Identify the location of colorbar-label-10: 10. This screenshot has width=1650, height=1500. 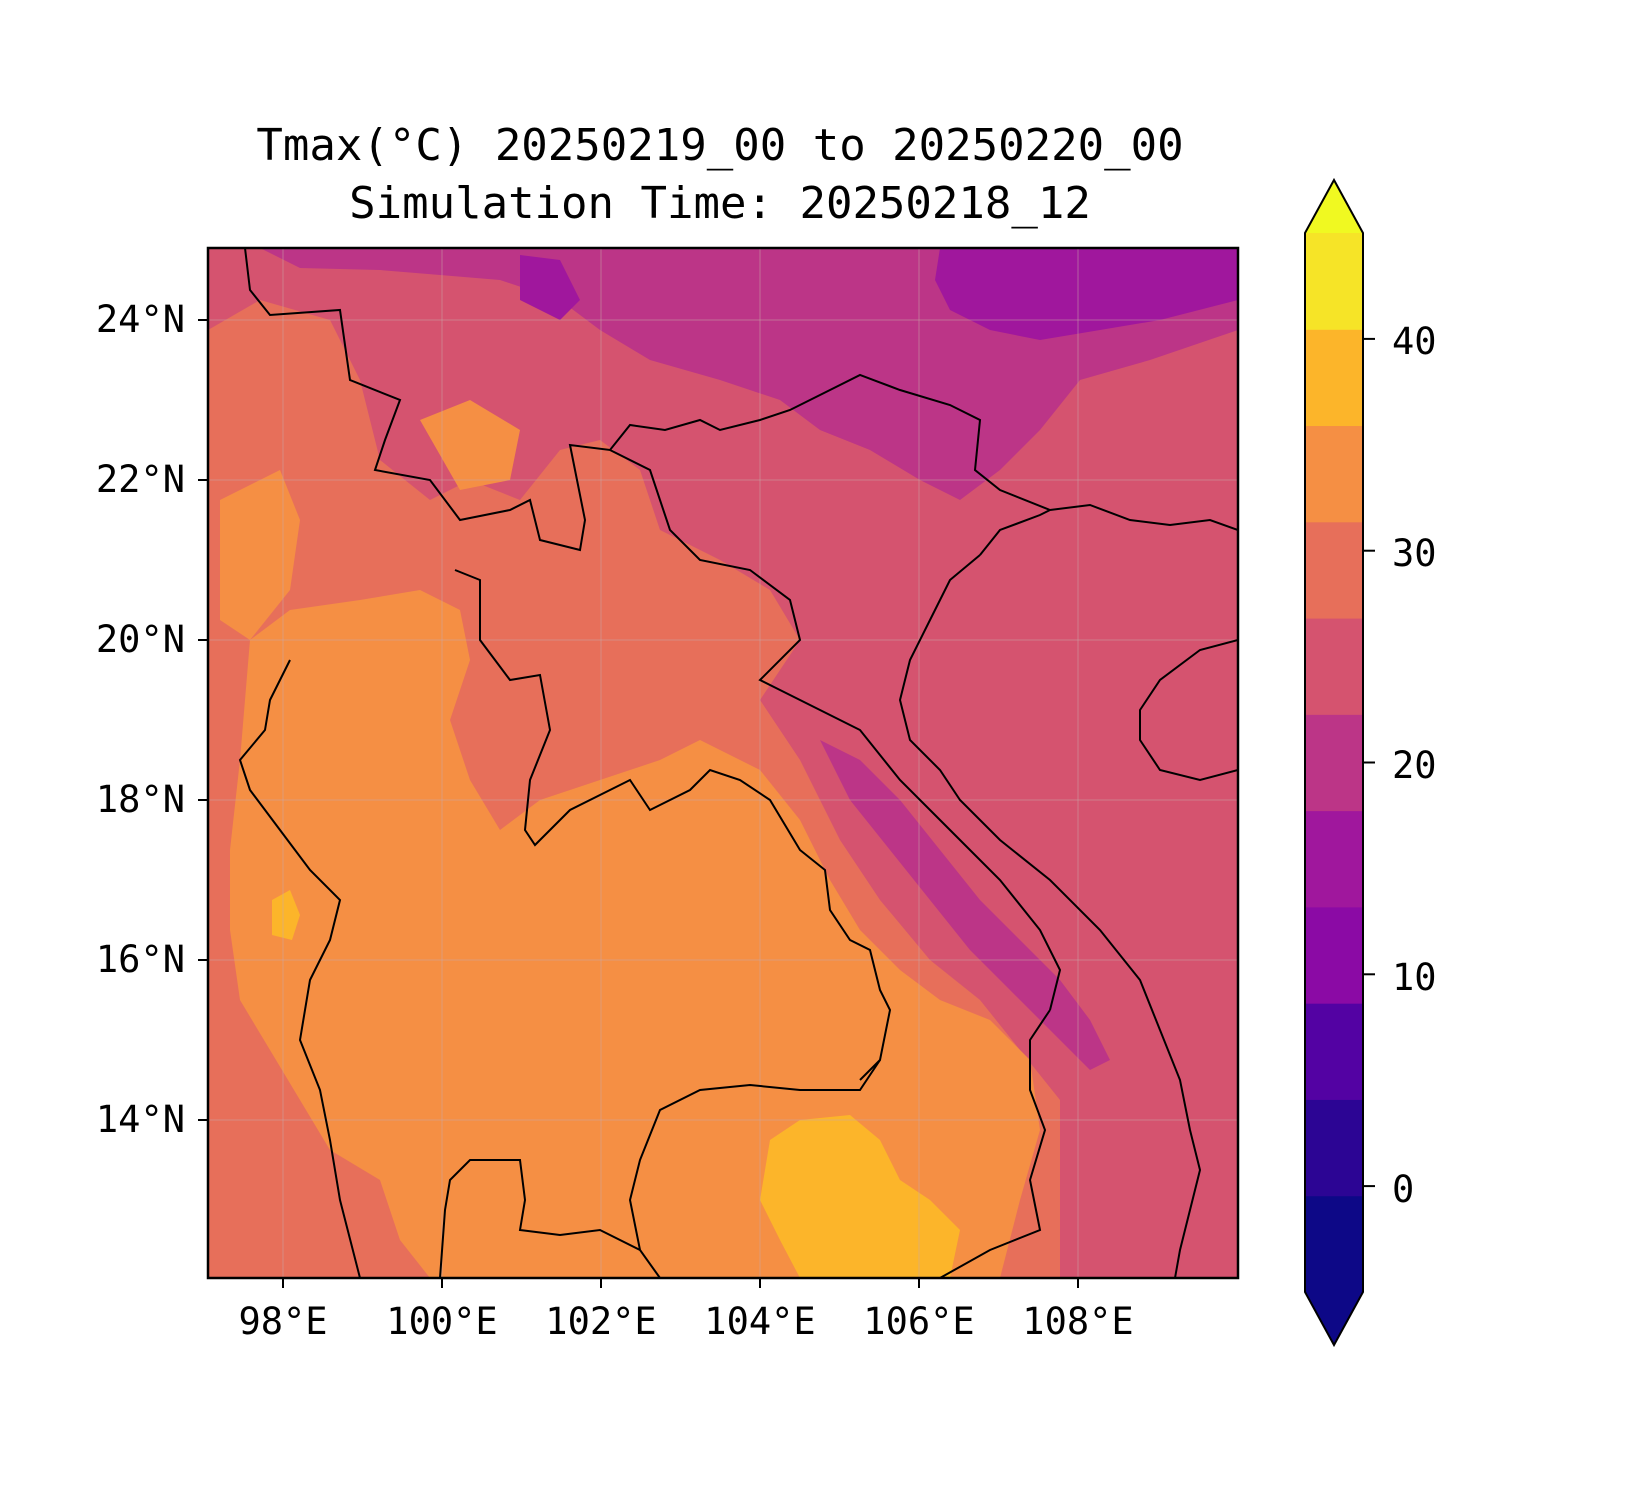
(1414, 977).